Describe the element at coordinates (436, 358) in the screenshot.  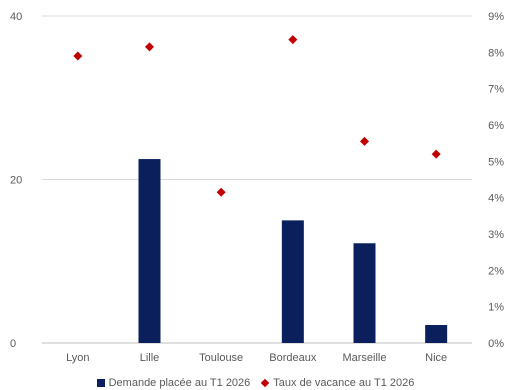
I see `category-label: Nice` at that location.